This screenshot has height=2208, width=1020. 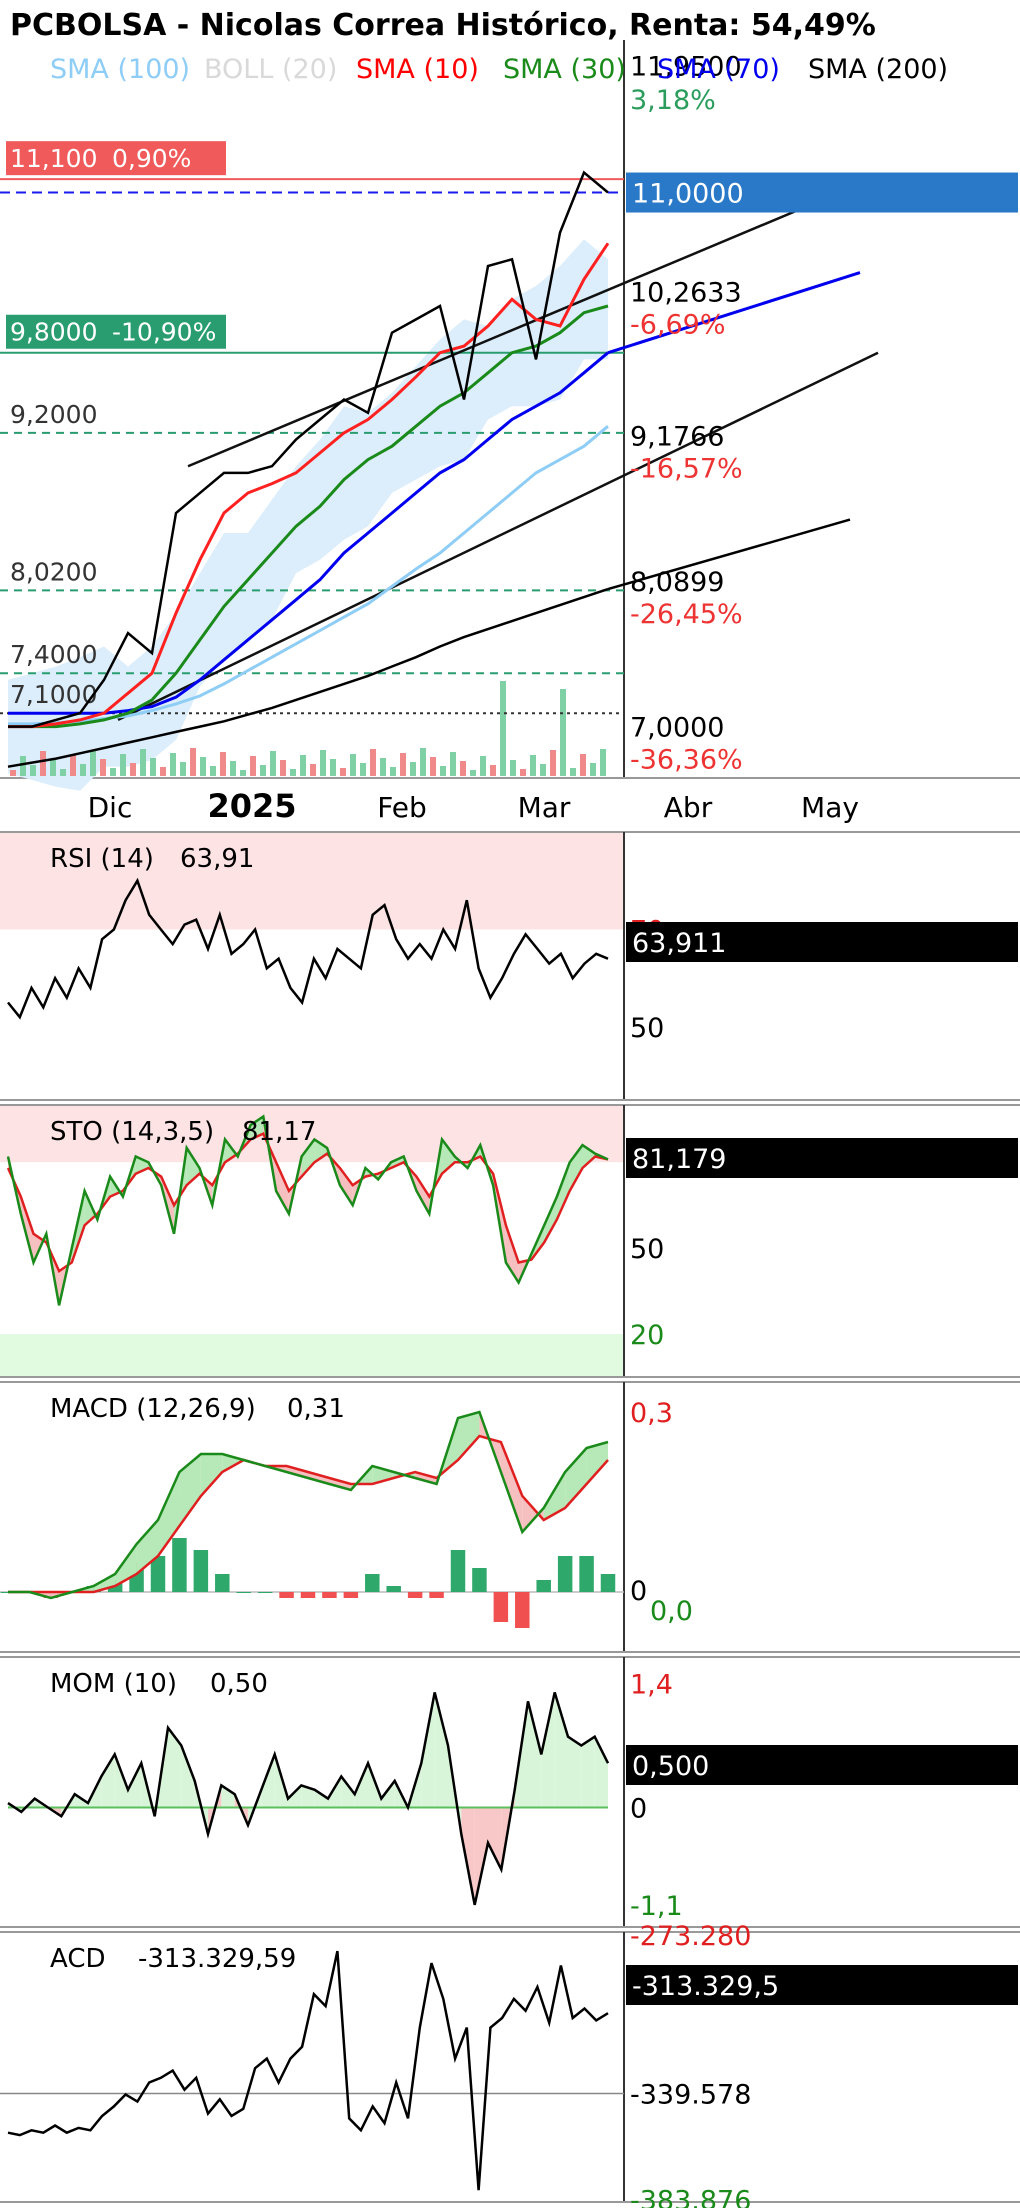 I want to click on macd-title: MACD (12,26,9), so click(x=153, y=1409).